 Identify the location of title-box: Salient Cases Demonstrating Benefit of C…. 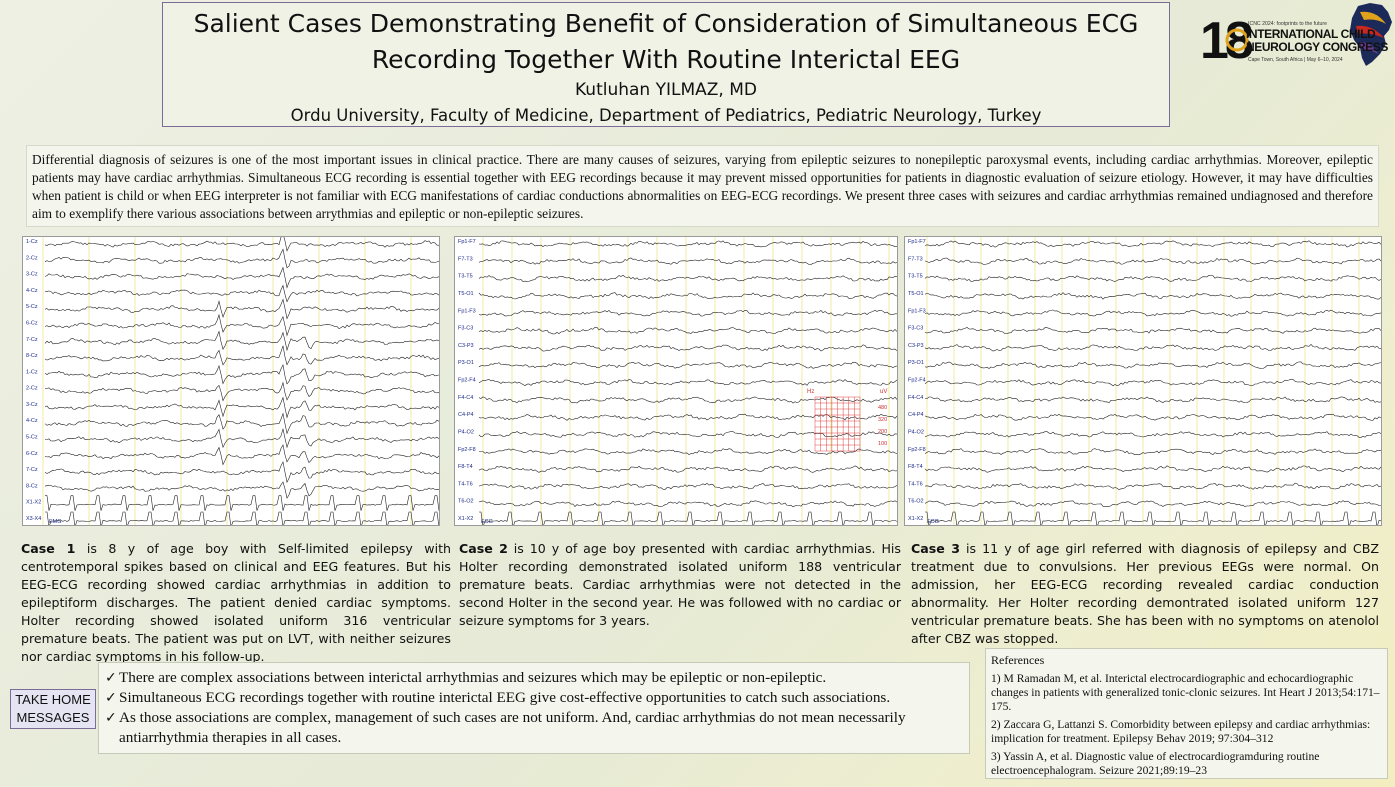
(666, 64).